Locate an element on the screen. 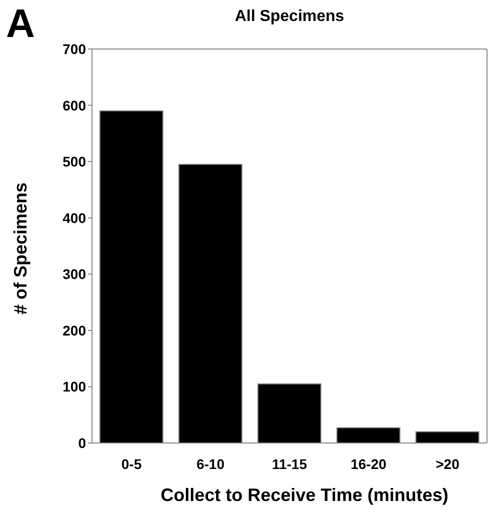  x-tick-label: 16-20 is located at coordinates (368, 464).